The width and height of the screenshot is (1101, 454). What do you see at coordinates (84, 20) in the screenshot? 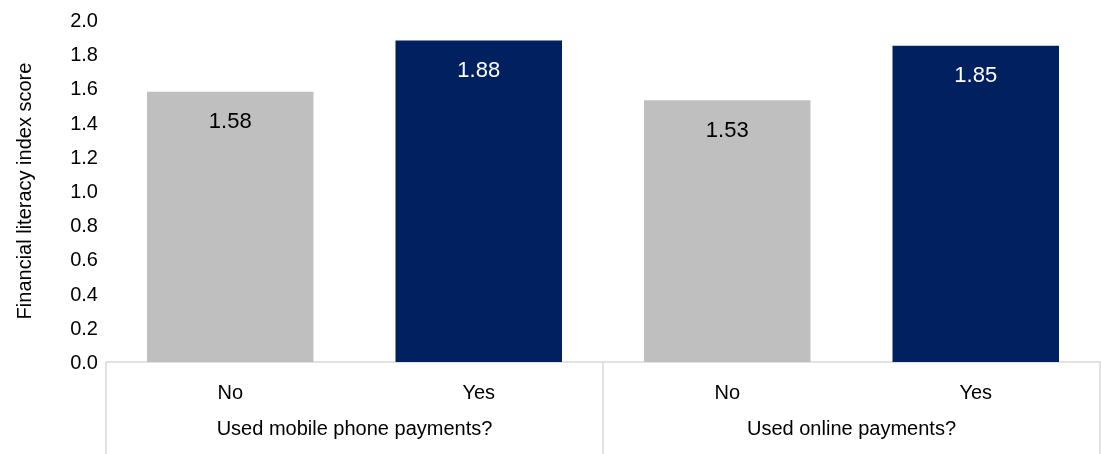
I see `y-tick-label: 2.0` at bounding box center [84, 20].